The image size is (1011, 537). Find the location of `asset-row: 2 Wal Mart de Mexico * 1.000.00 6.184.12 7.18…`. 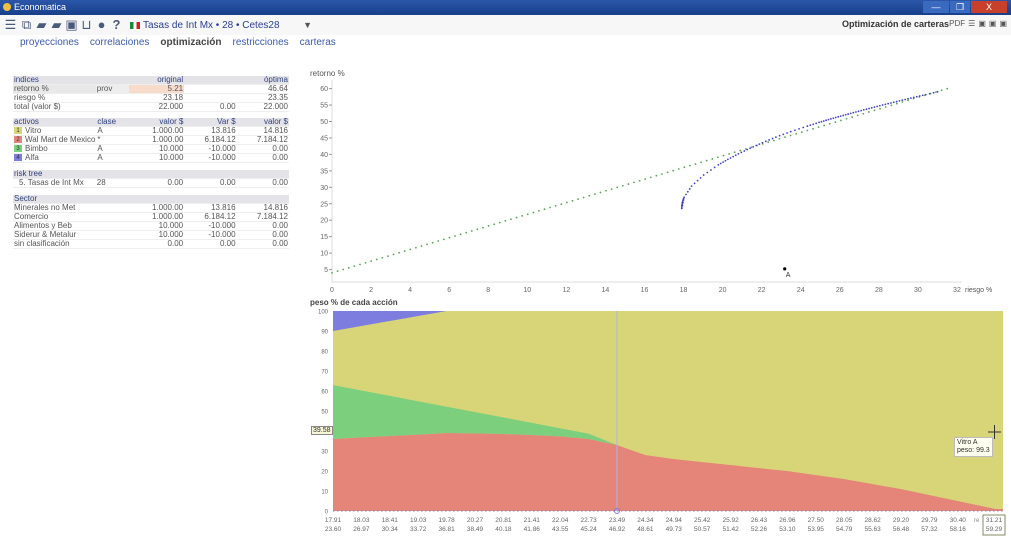

asset-row: 2 Wal Mart de Mexico * 1.000.00 6.184.12 7.18… is located at coordinates (151, 140).